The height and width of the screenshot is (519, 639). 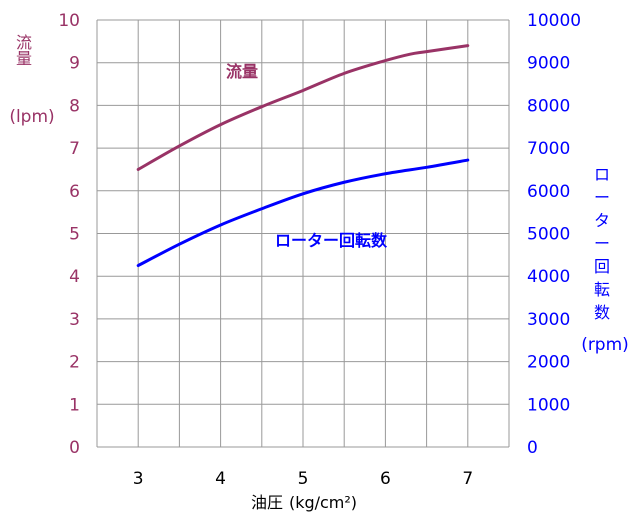 I want to click on series-line-flow, so click(x=303, y=107).